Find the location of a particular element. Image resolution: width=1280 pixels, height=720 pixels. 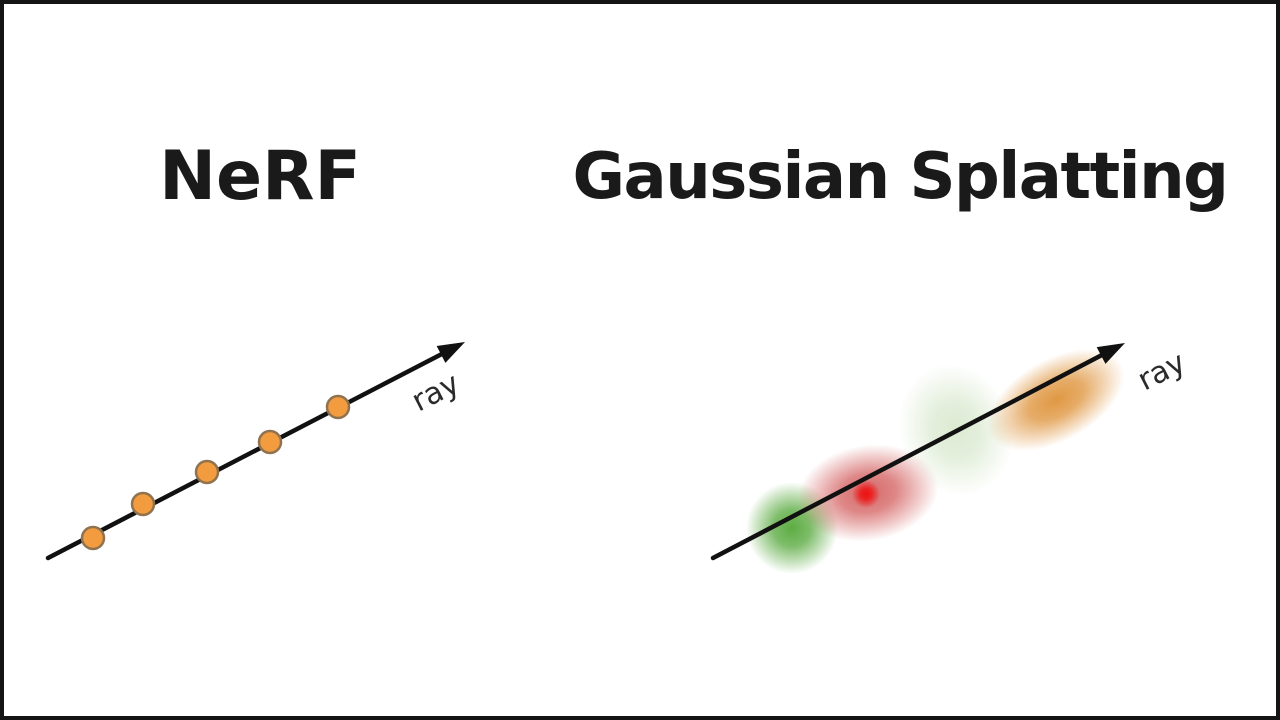

gaussian-splatting-ray-group is located at coordinates (917, 458).